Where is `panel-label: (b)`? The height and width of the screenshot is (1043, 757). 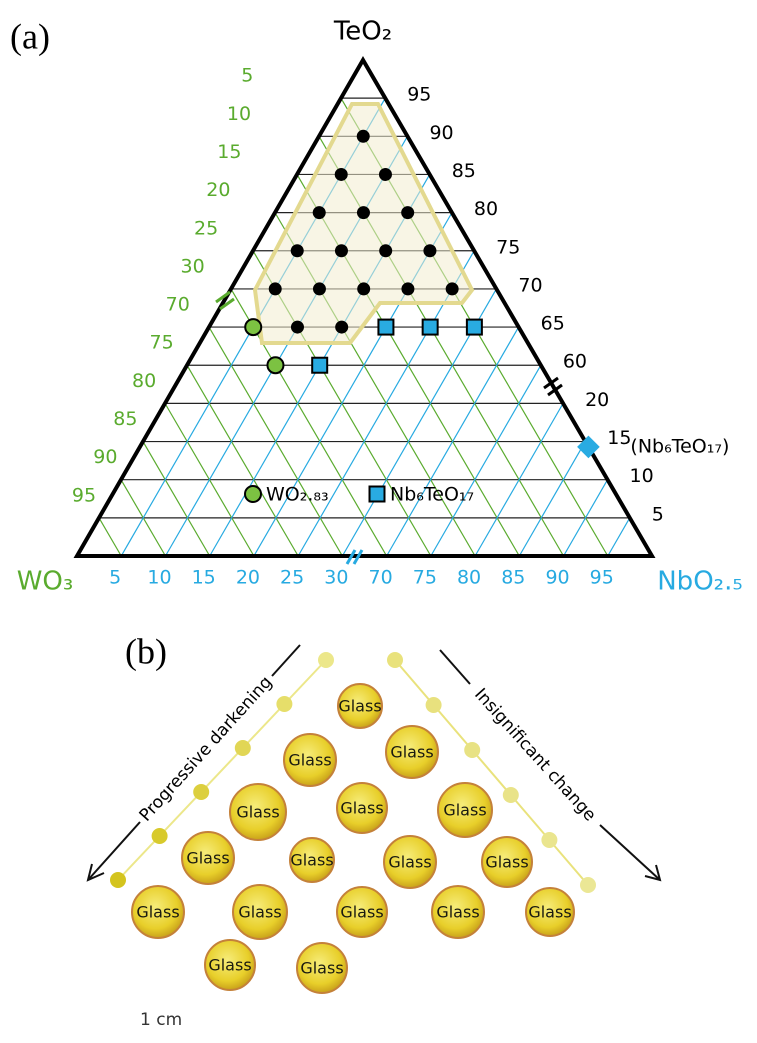
panel-label: (b) is located at coordinates (146, 651).